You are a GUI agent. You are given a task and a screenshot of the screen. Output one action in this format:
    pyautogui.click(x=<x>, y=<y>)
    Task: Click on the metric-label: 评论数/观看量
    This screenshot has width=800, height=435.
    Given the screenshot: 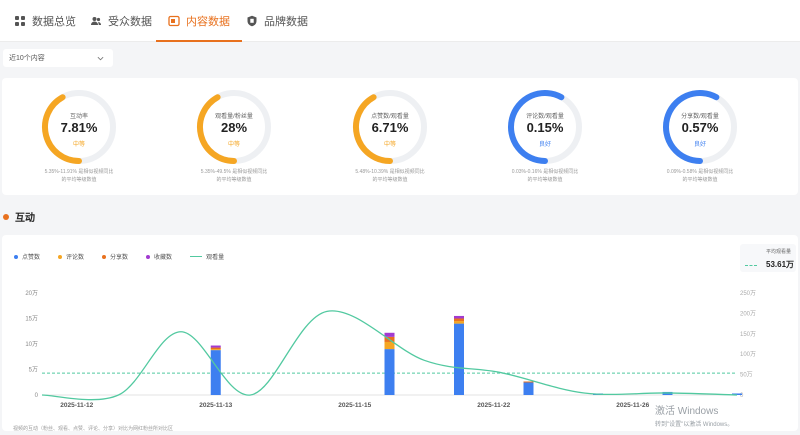 What is the action you would take?
    pyautogui.click(x=545, y=117)
    